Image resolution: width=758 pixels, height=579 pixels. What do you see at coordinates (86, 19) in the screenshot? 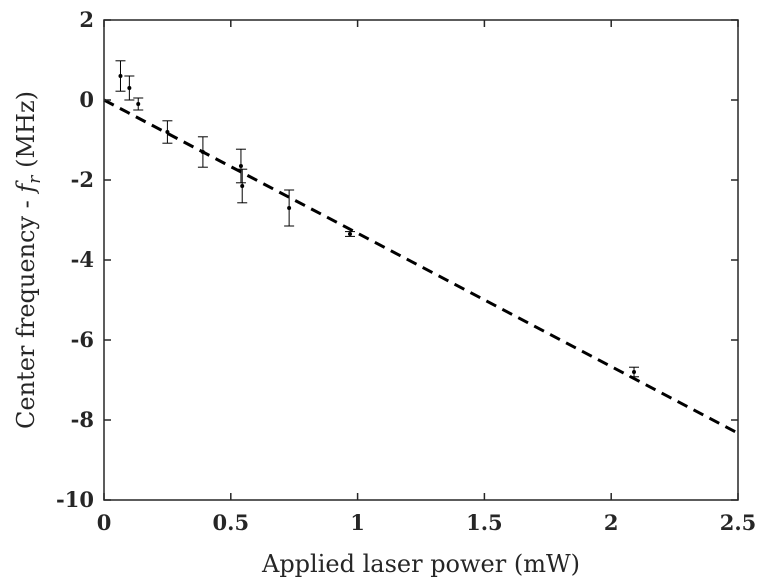
I see `y-tick-label: 2` at bounding box center [86, 19].